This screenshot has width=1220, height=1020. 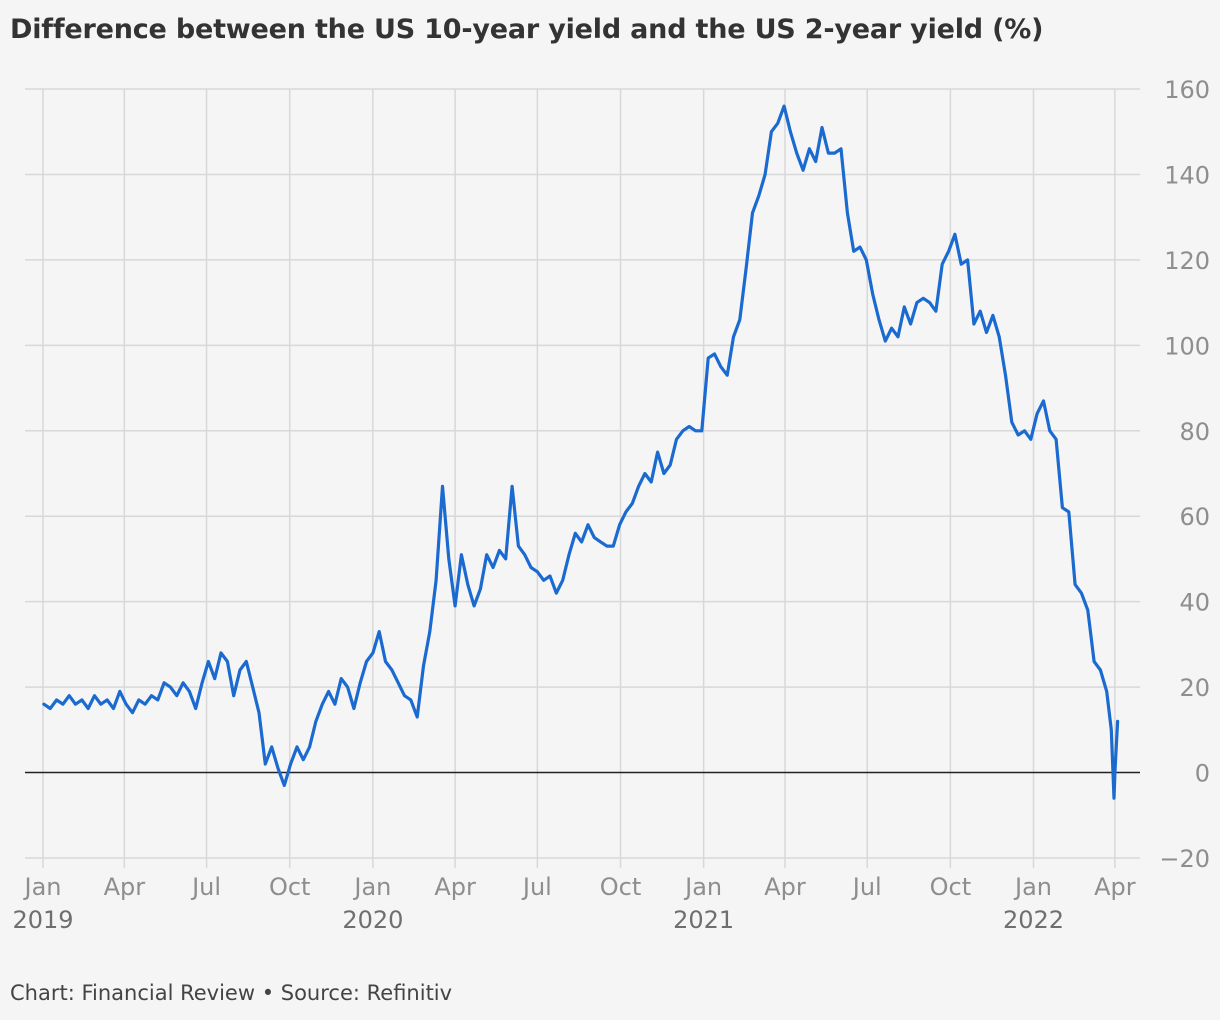 I want to click on y-tick-label: 100, so click(x=1187, y=346).